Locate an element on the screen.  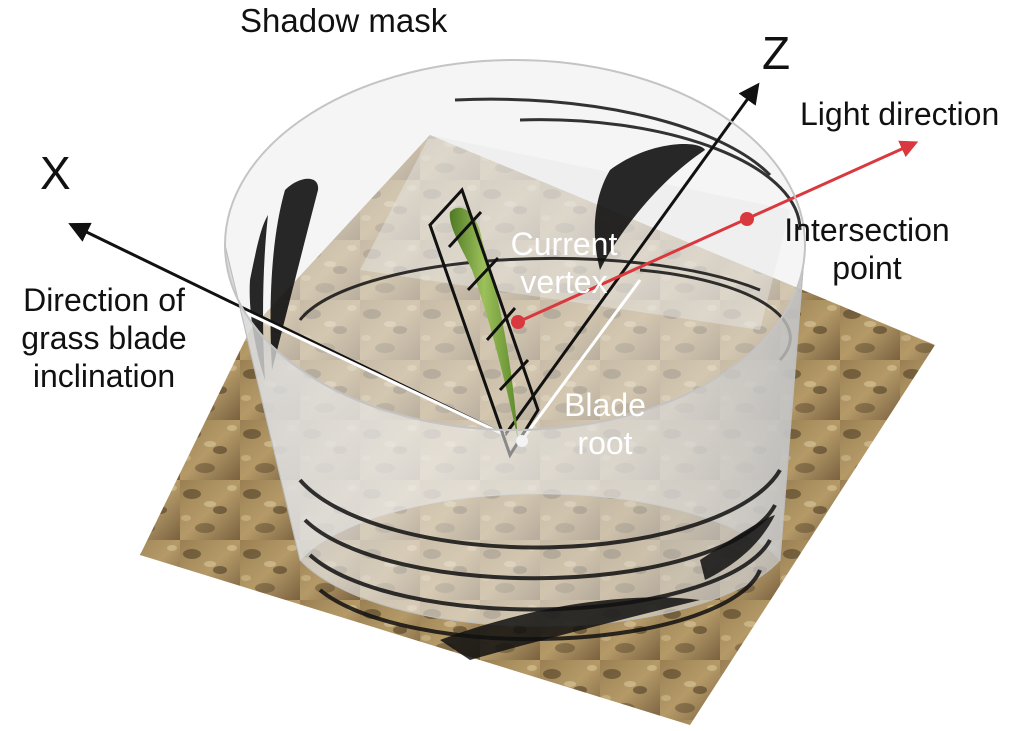
inclination-line-1: Direction of is located at coordinates (104, 300).